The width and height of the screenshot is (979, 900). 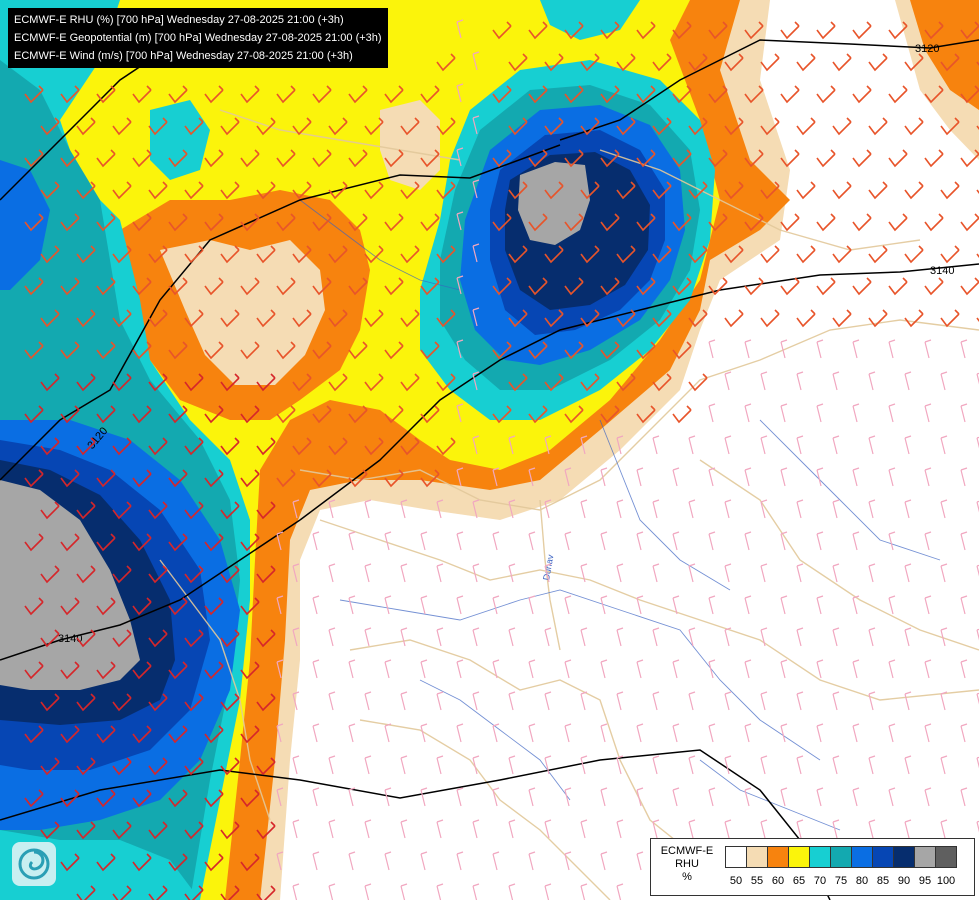 I want to click on legend-swatch, so click(x=820, y=857).